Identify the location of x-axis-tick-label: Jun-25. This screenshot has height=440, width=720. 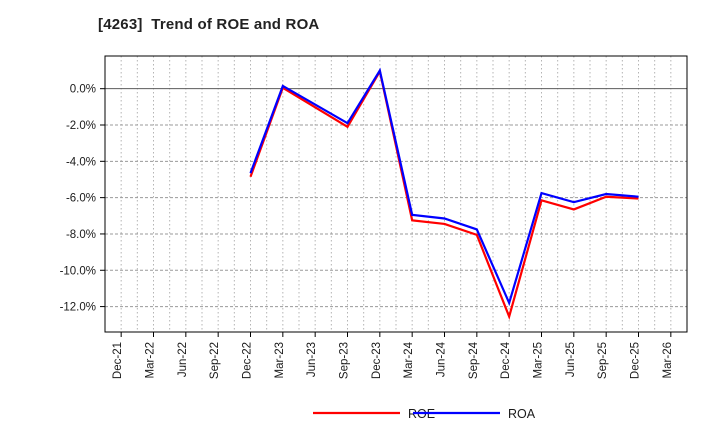
(571, 359).